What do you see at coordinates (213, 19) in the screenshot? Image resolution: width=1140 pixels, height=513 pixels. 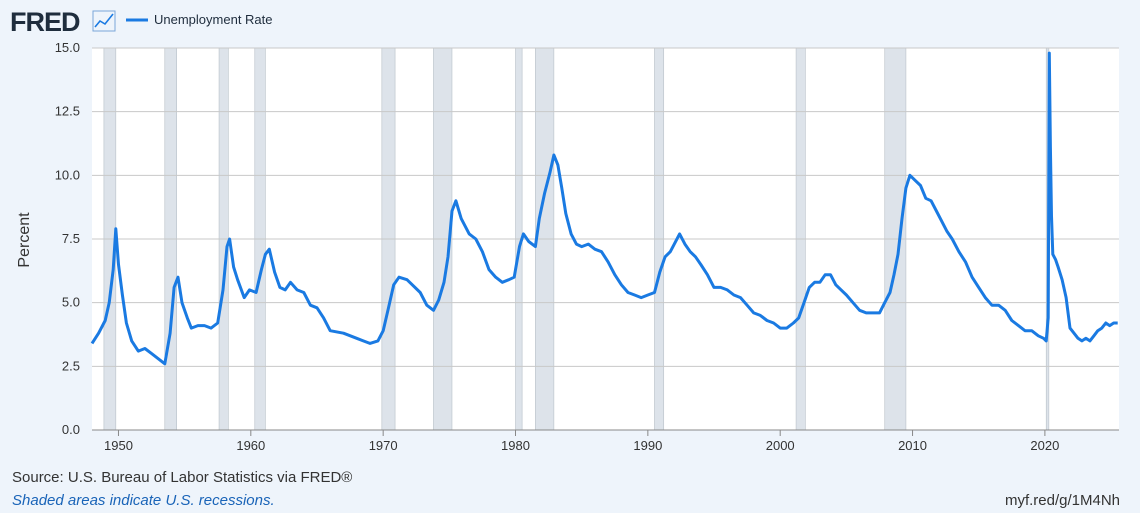 I see `legend-label-unemployment-rate: Unemployment Rate` at bounding box center [213, 19].